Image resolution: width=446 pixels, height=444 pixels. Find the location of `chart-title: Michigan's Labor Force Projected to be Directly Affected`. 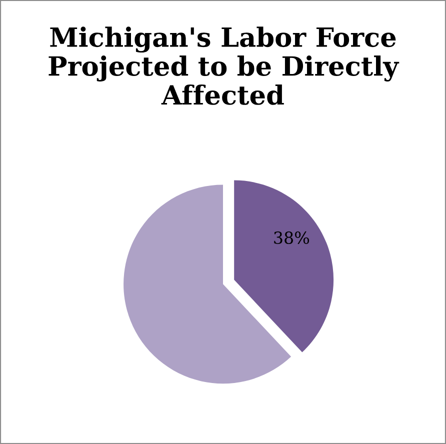

chart-title: Michigan's Labor Force Projected to be Directly Affected is located at coordinates (224, 65).